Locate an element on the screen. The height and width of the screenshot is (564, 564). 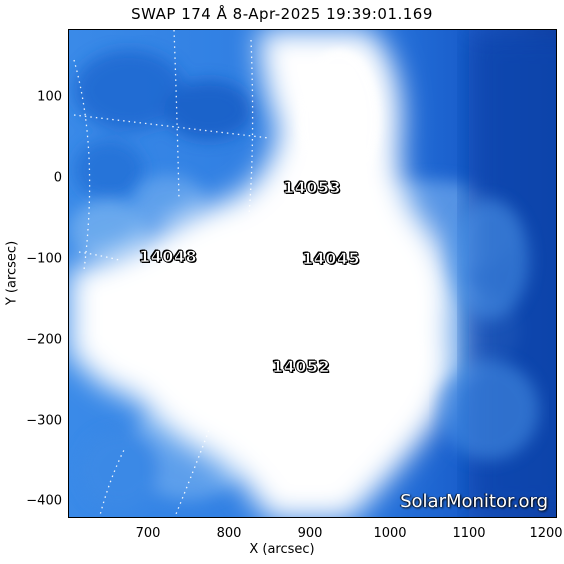
y-tick-label: 0 is located at coordinates (57, 178).